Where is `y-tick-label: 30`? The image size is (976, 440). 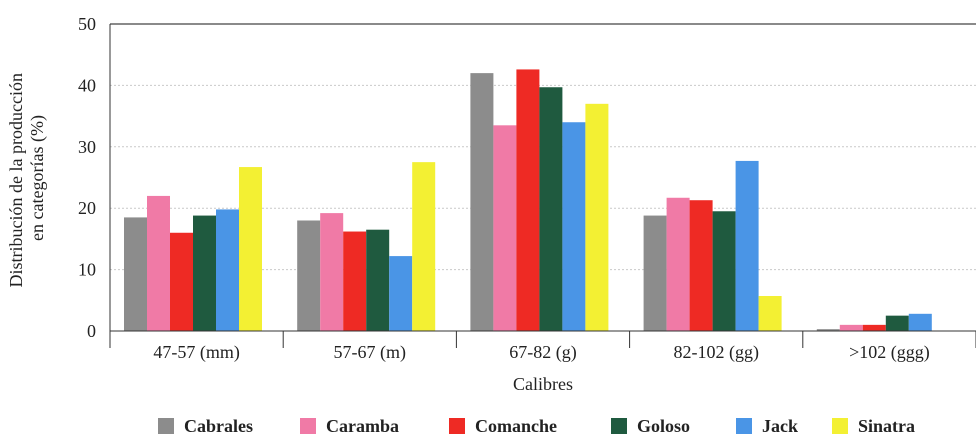
y-tick-label: 30 is located at coordinates (87, 147).